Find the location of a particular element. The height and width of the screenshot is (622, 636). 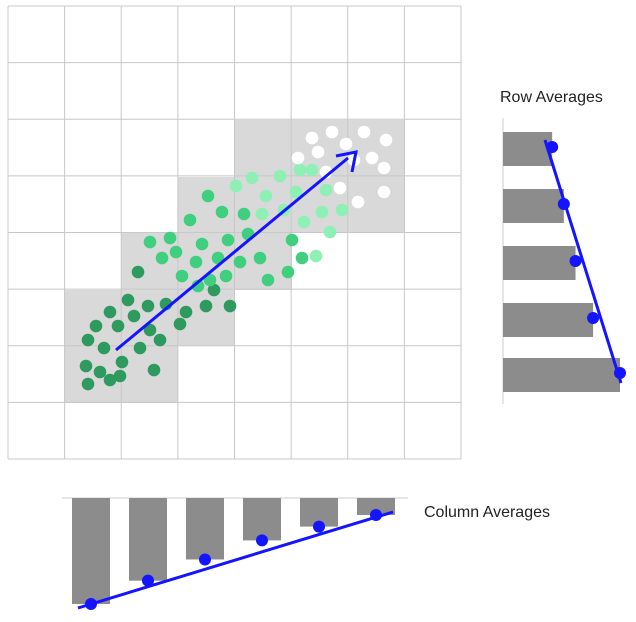

row-averages-panel is located at coordinates (564, 261).